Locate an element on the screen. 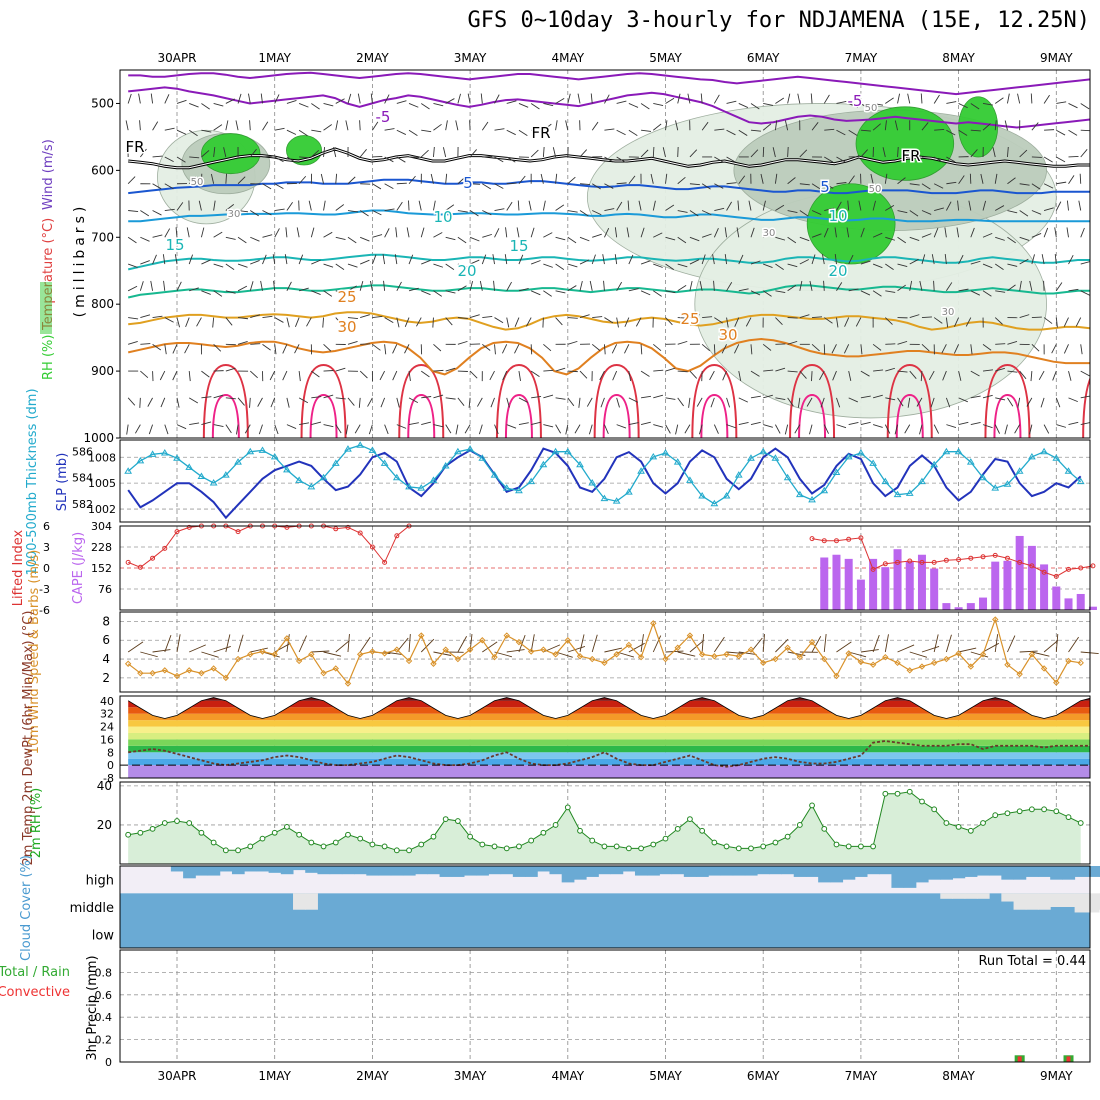 The height and width of the screenshot is (1100, 1100). temp-axis-label: 2m Temp 2m DewPt (6hr Min/Max) (°C) is located at coordinates (28, 738).